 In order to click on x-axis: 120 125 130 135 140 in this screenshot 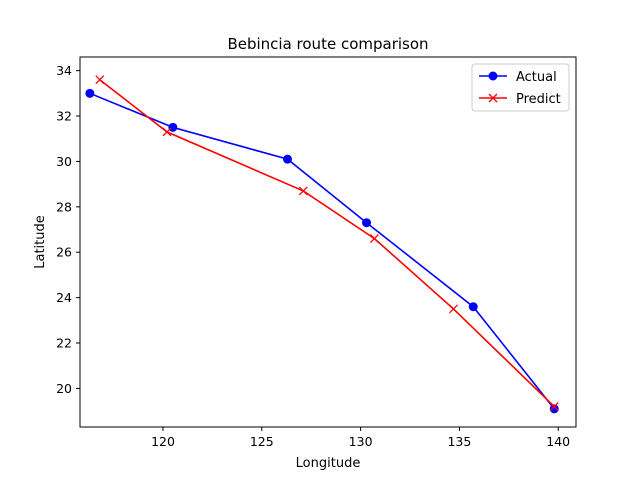, I will do `click(360, 438)`.